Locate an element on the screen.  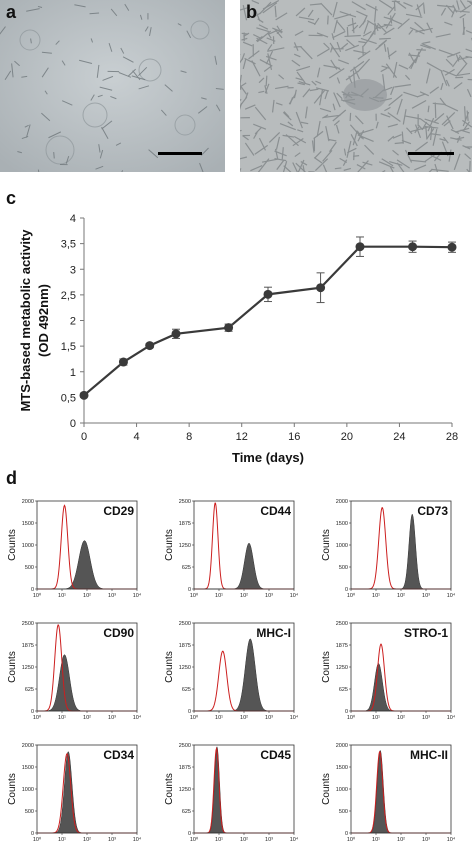
panel-letter-b: b is located at coordinates (251, 12).